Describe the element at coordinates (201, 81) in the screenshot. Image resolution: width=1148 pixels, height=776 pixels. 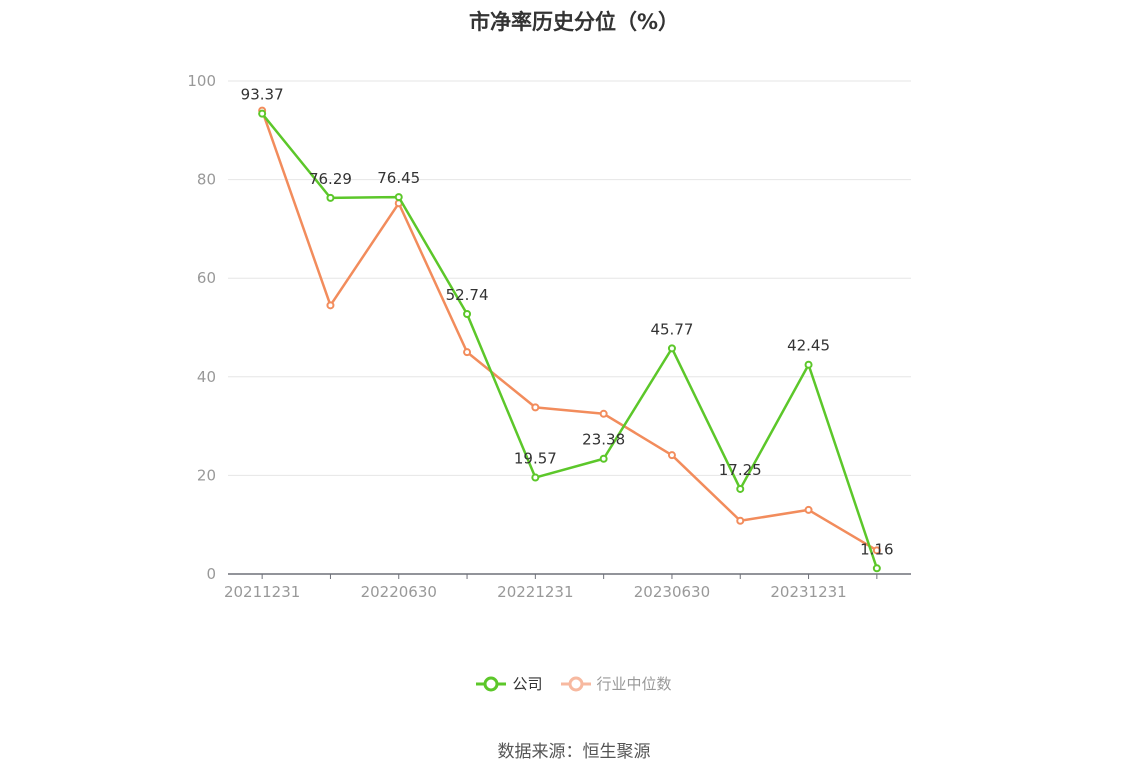
I see `y-tick-label: 100` at that location.